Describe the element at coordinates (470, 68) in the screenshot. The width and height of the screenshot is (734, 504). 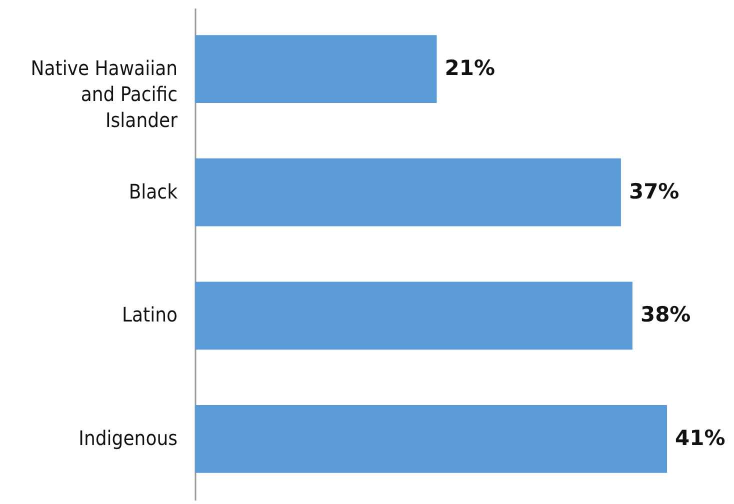
I see `data-label: 21%` at that location.